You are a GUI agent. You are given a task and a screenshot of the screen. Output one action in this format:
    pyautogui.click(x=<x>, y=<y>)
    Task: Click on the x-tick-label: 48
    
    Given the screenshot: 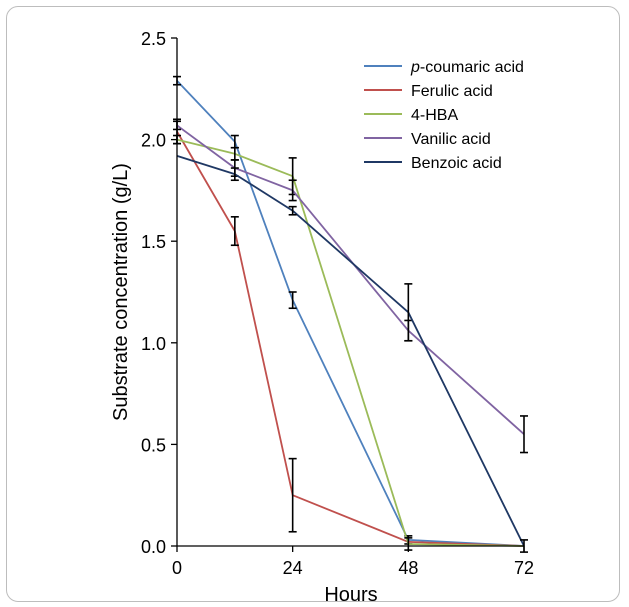 What is the action you would take?
    pyautogui.click(x=408, y=568)
    